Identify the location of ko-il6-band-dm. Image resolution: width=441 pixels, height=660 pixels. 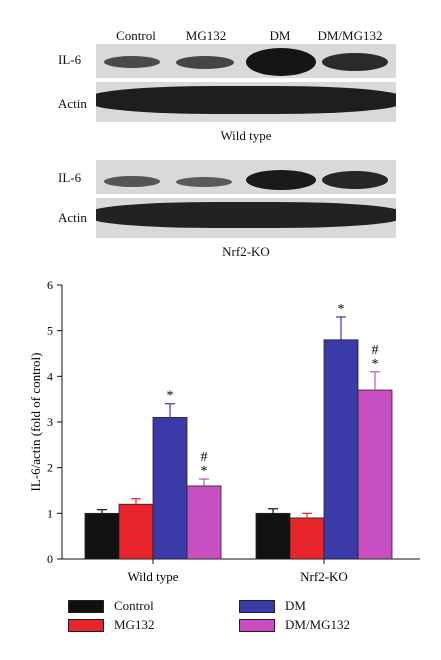
(281, 180).